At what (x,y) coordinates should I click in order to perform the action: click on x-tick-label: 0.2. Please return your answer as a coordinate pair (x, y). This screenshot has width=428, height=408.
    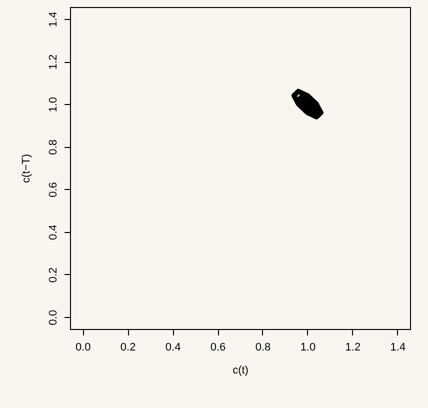
    Looking at the image, I should click on (128, 348).